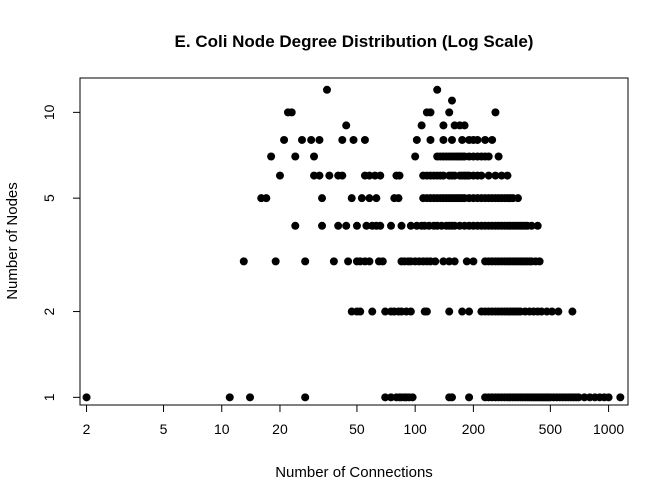  I want to click on y-tick-label: 2, so click(49, 311).